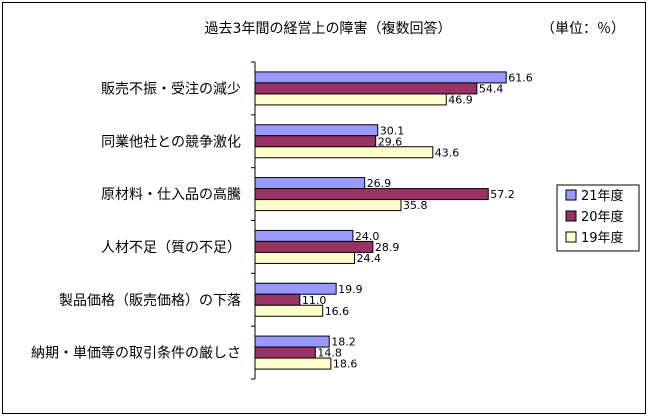 This screenshot has width=650, height=418. I want to click on category-label-5: 製品価格（販売価格）の下落, so click(150, 301).